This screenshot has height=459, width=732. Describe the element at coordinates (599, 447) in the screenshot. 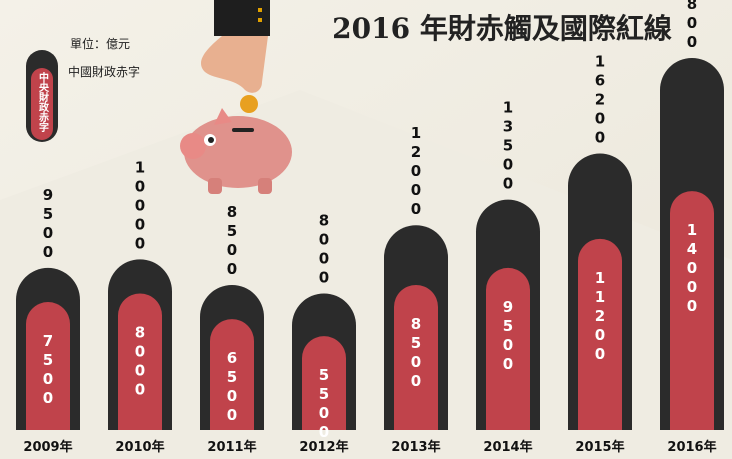

I see `x-tick-label: 2015年` at that location.